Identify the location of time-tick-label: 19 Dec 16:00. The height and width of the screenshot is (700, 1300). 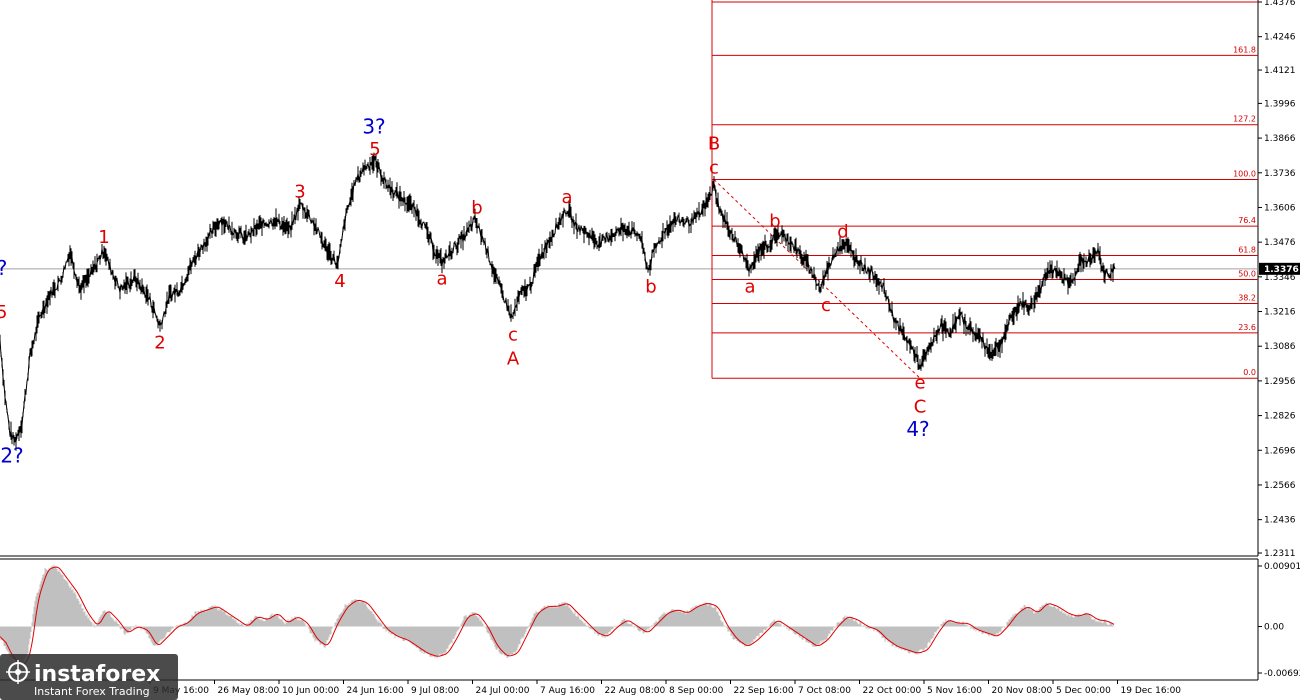
(1151, 691).